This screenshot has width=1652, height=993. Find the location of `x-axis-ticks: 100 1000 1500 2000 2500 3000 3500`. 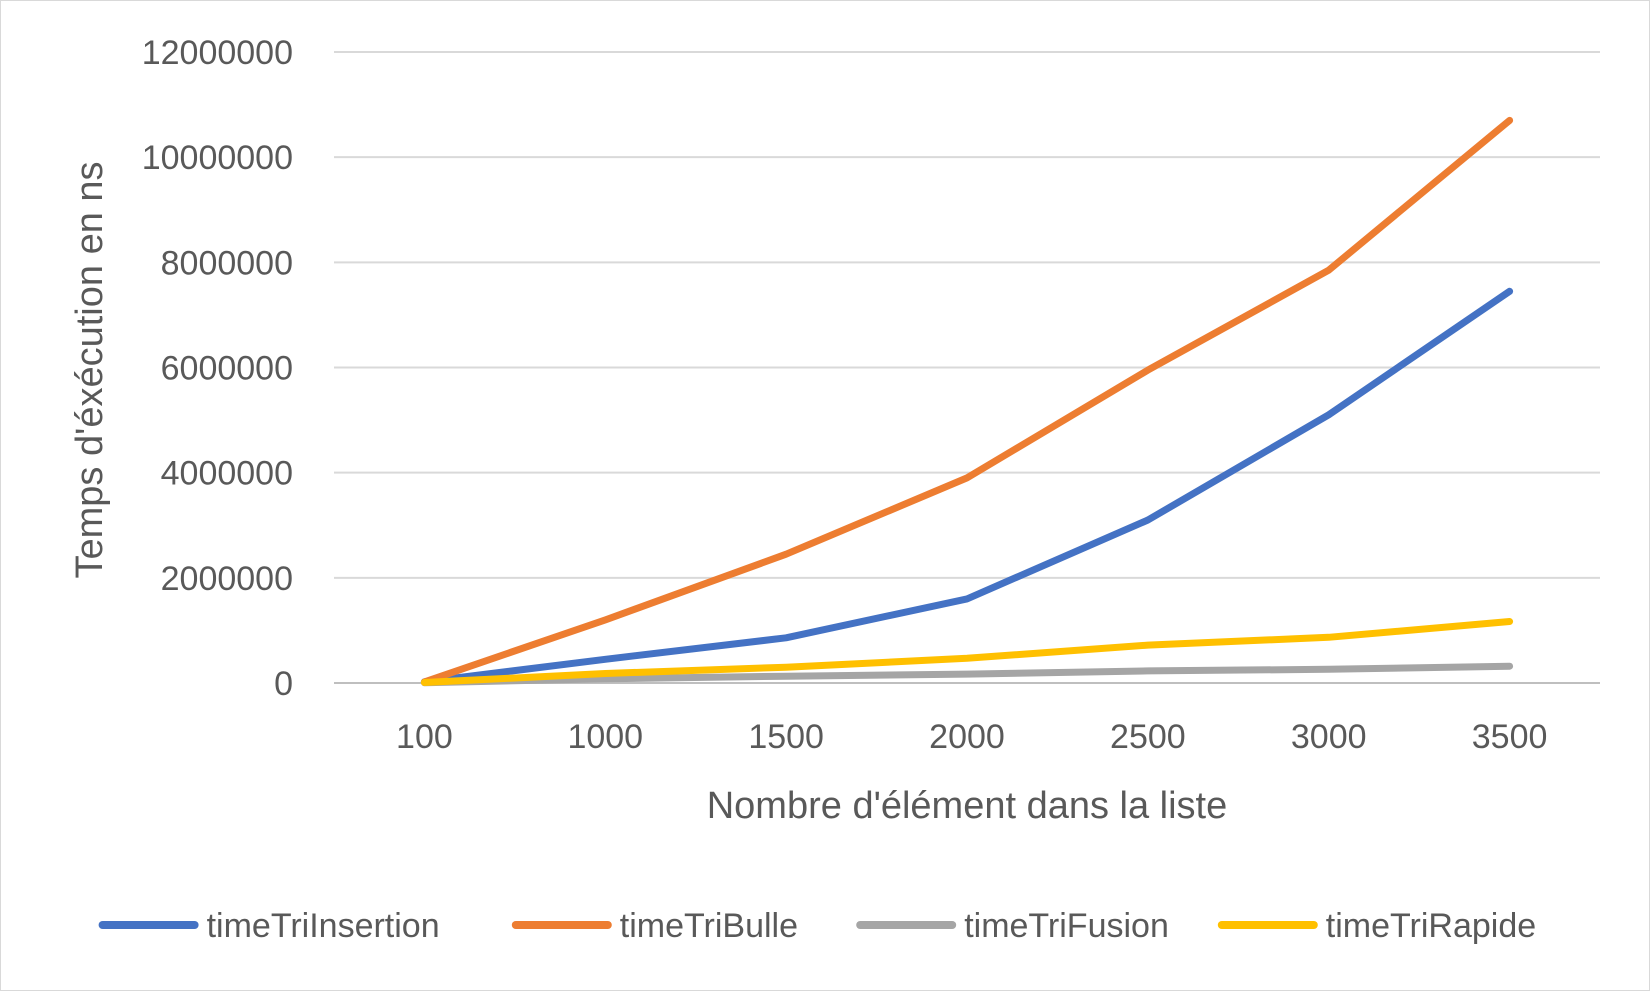

x-axis-ticks: 100 1000 1500 2000 2500 3000 3500 is located at coordinates (971, 737).